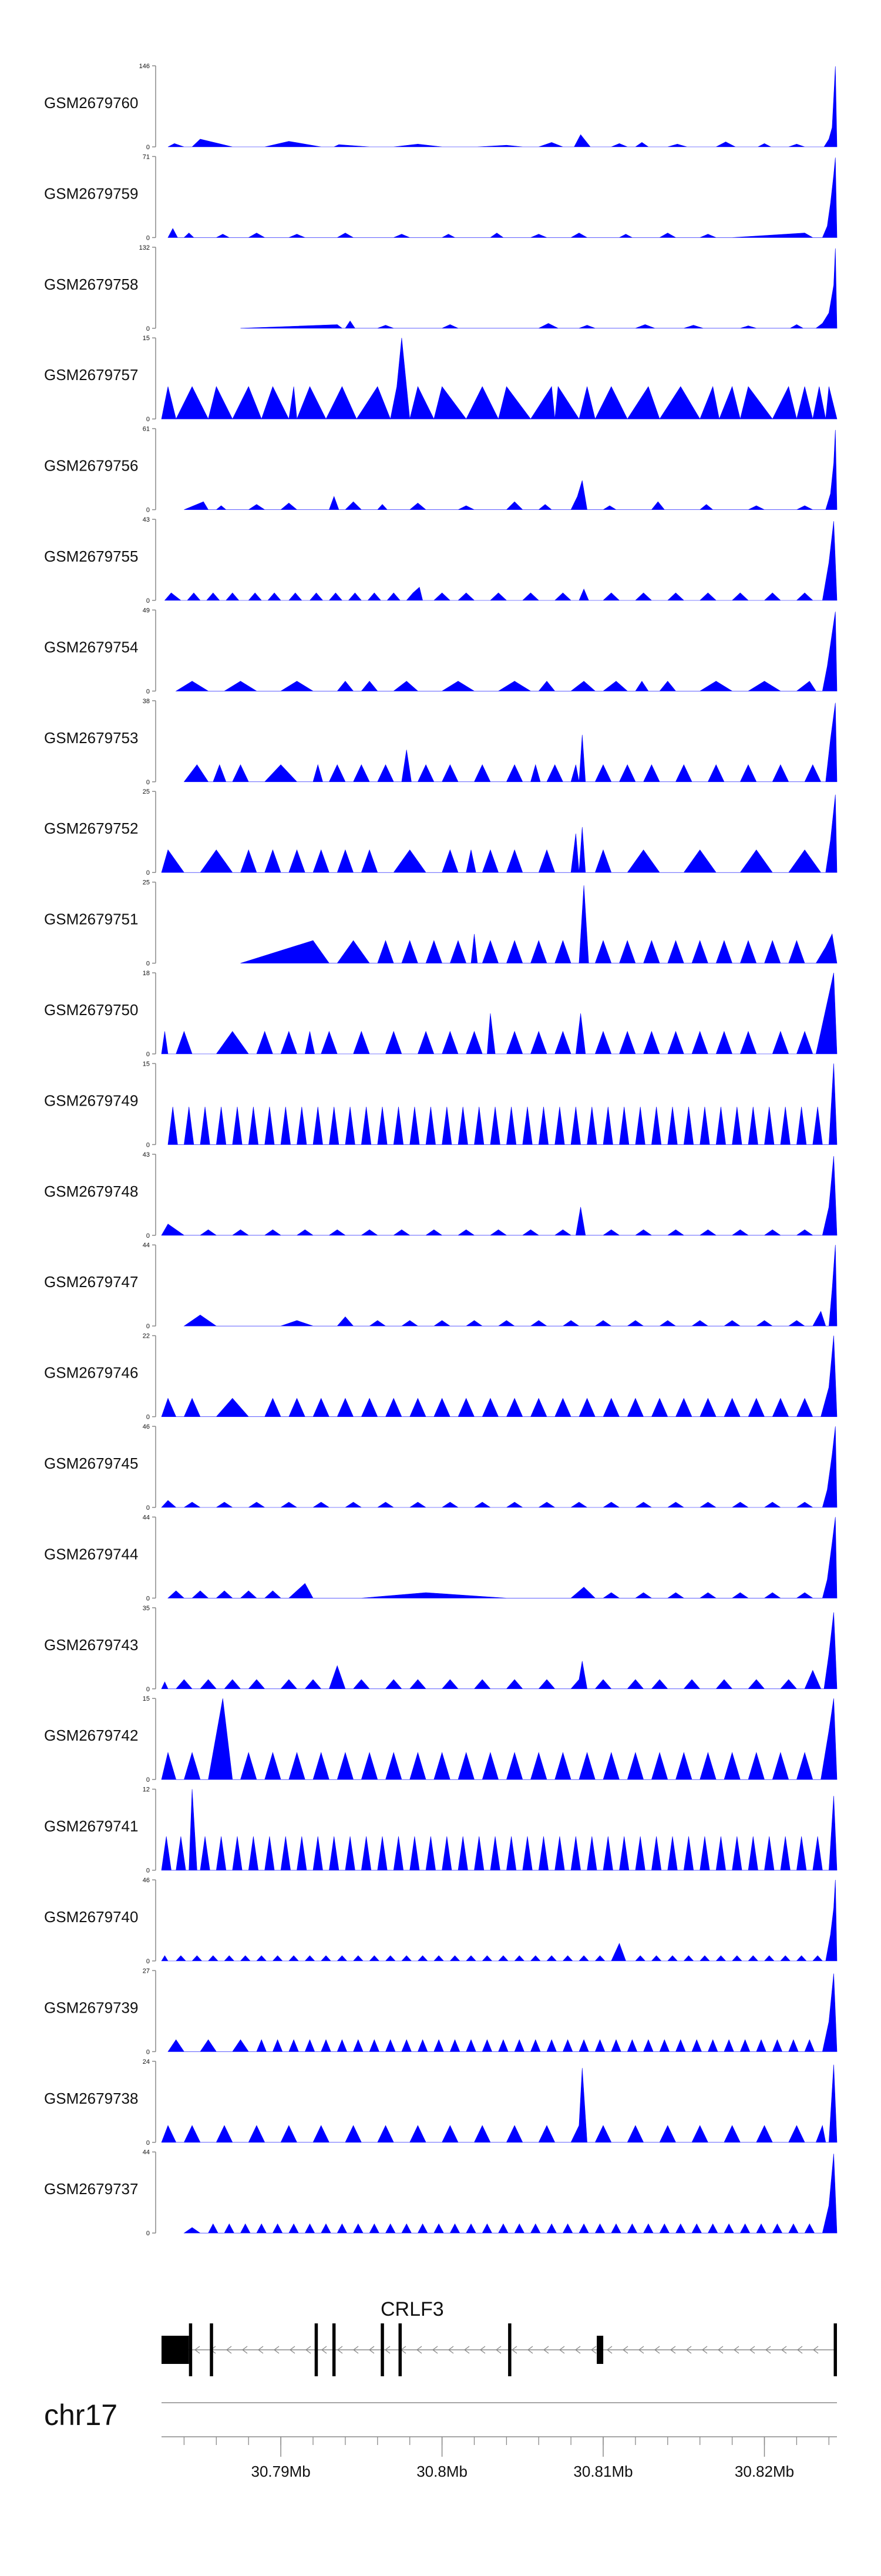 This screenshot has height=2576, width=881. What do you see at coordinates (146, 1790) in the screenshot?
I see `y-max-label: 12` at bounding box center [146, 1790].